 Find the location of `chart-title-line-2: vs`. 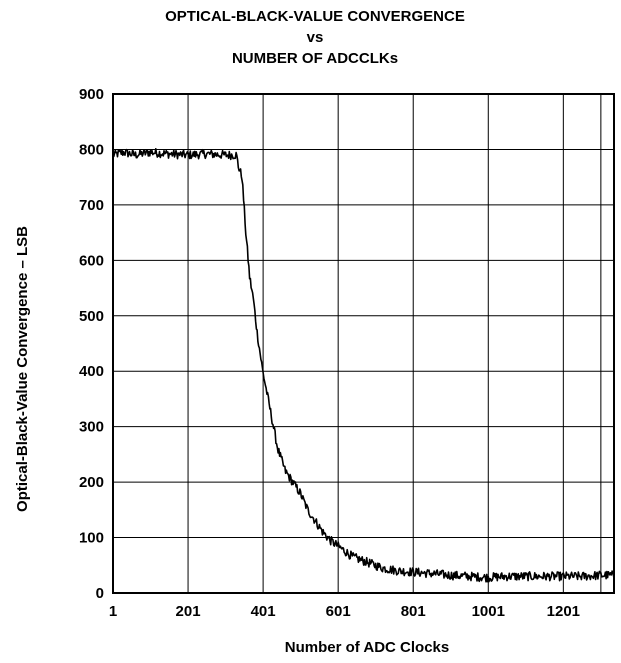

chart-title-line-2: vs is located at coordinates (315, 37).